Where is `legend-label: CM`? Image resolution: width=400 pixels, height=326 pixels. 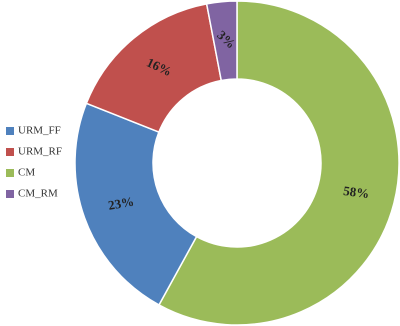
legend-label: CM is located at coordinates (26, 173).